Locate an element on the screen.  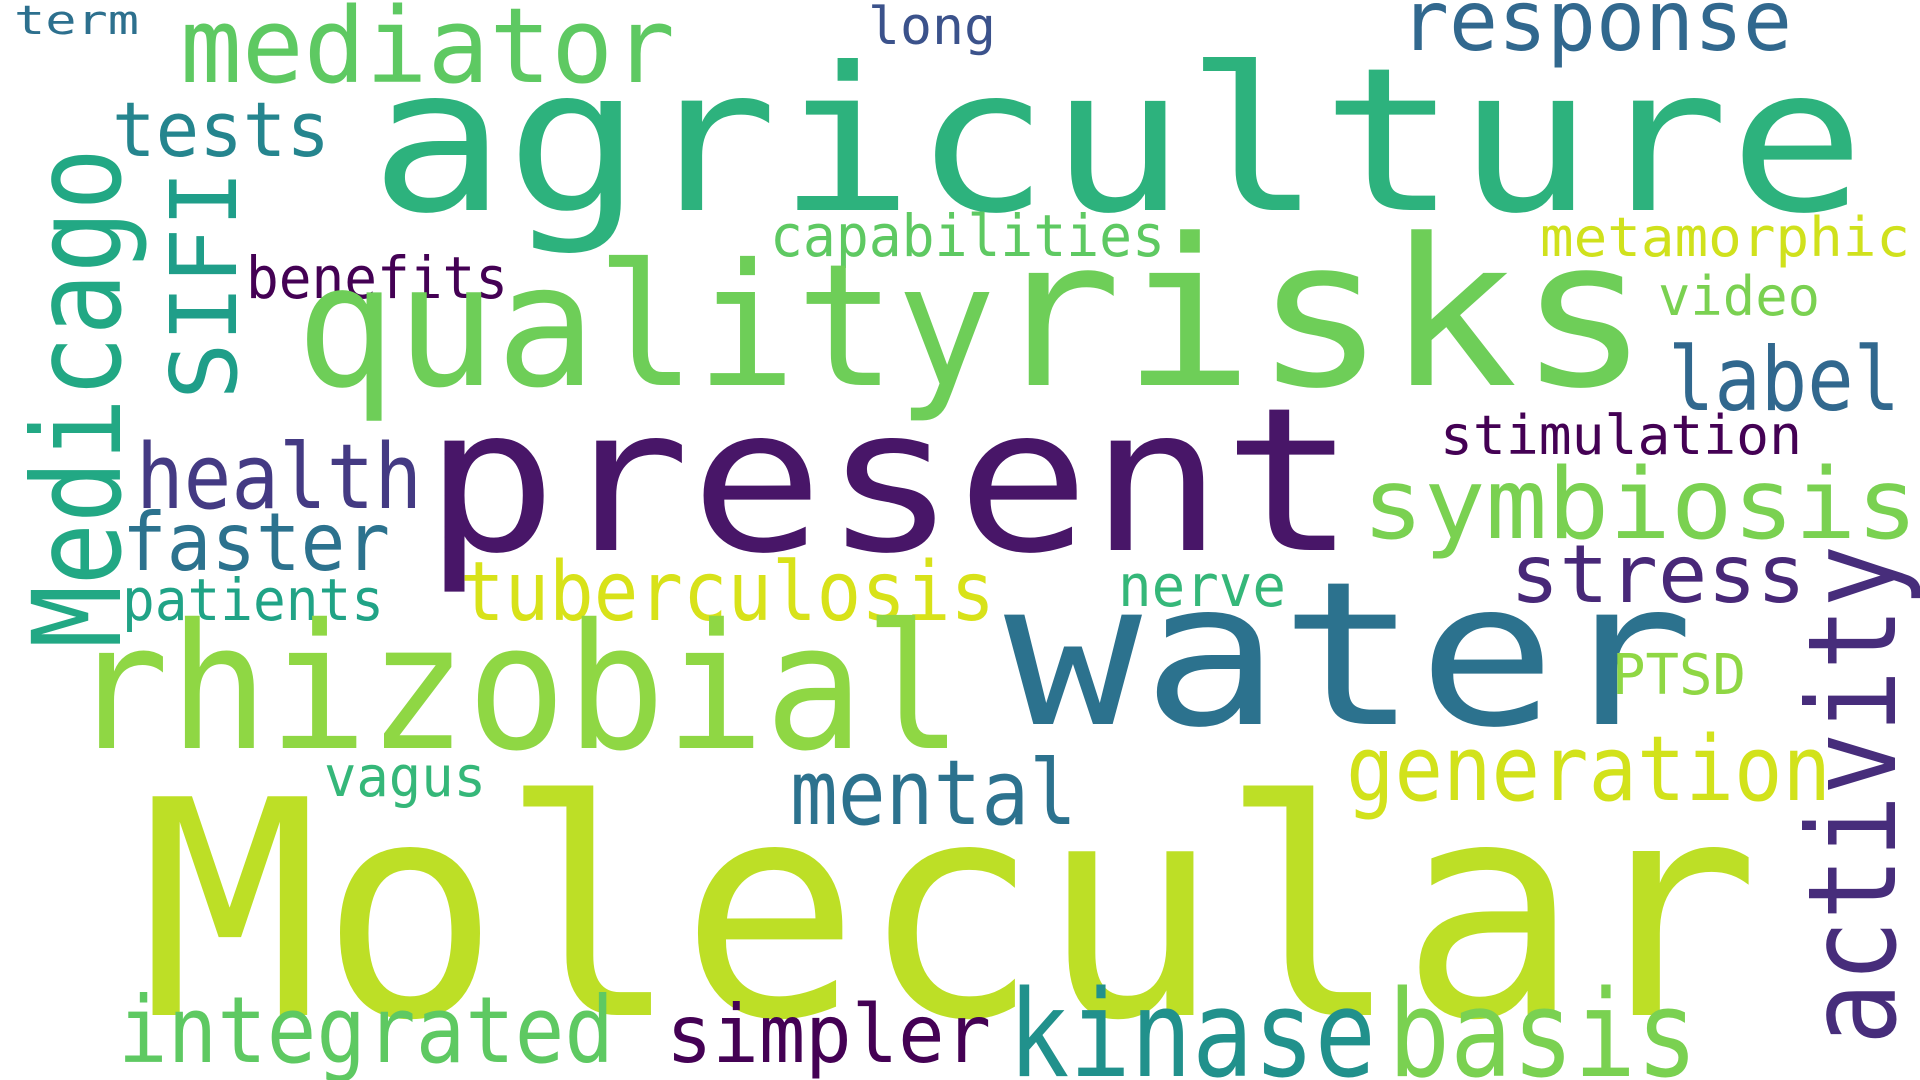
word-stimulation: stimulation is located at coordinates (1621, 435).